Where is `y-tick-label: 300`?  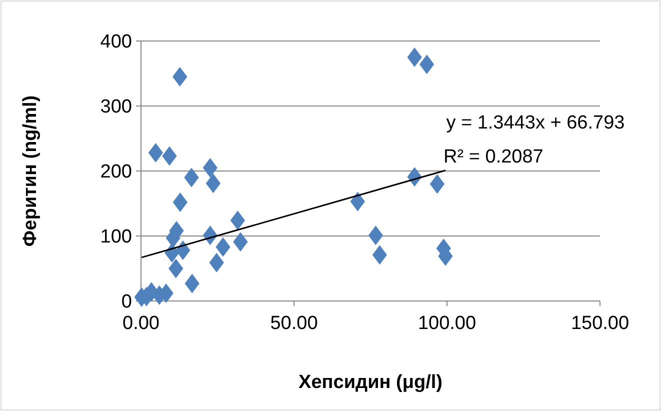 y-tick-label: 300 is located at coordinates (116, 107).